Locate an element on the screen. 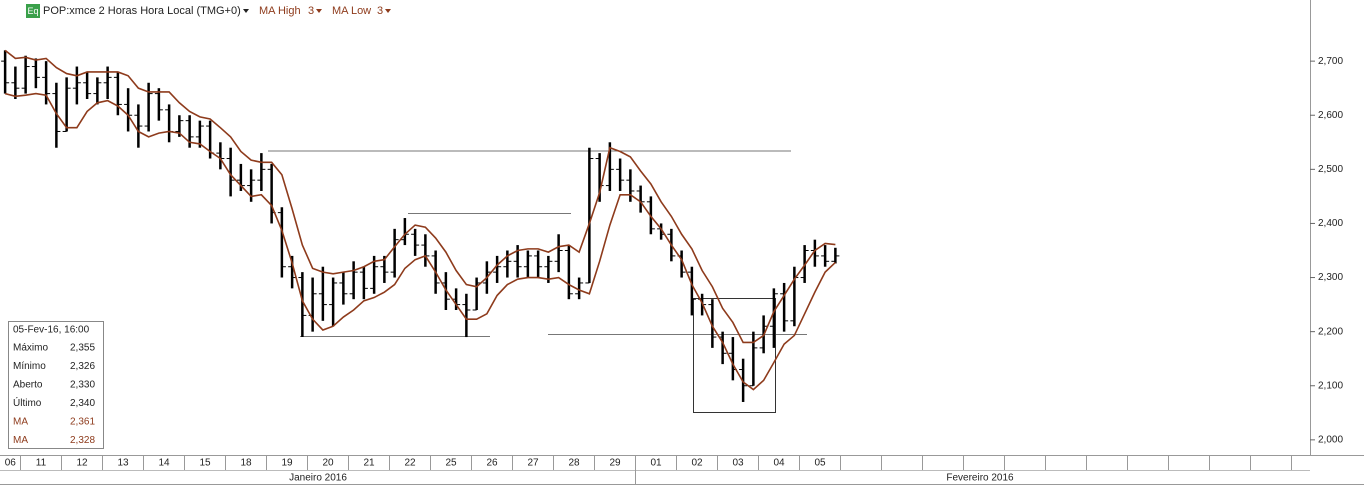 This screenshot has width=1364, height=485. info-value: 2,361 is located at coordinates (82, 422).